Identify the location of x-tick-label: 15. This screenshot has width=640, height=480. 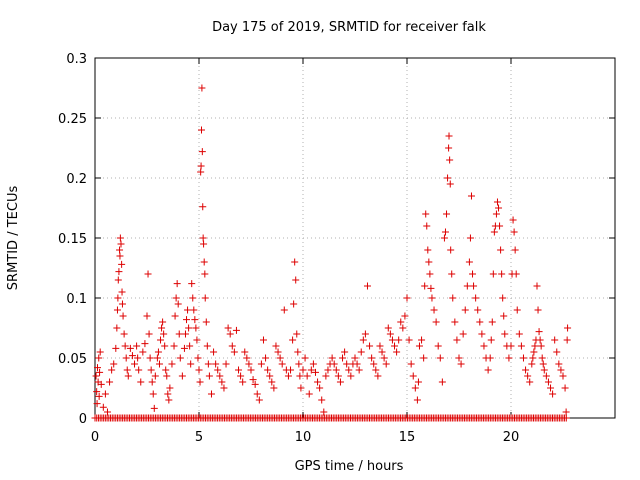
(407, 437).